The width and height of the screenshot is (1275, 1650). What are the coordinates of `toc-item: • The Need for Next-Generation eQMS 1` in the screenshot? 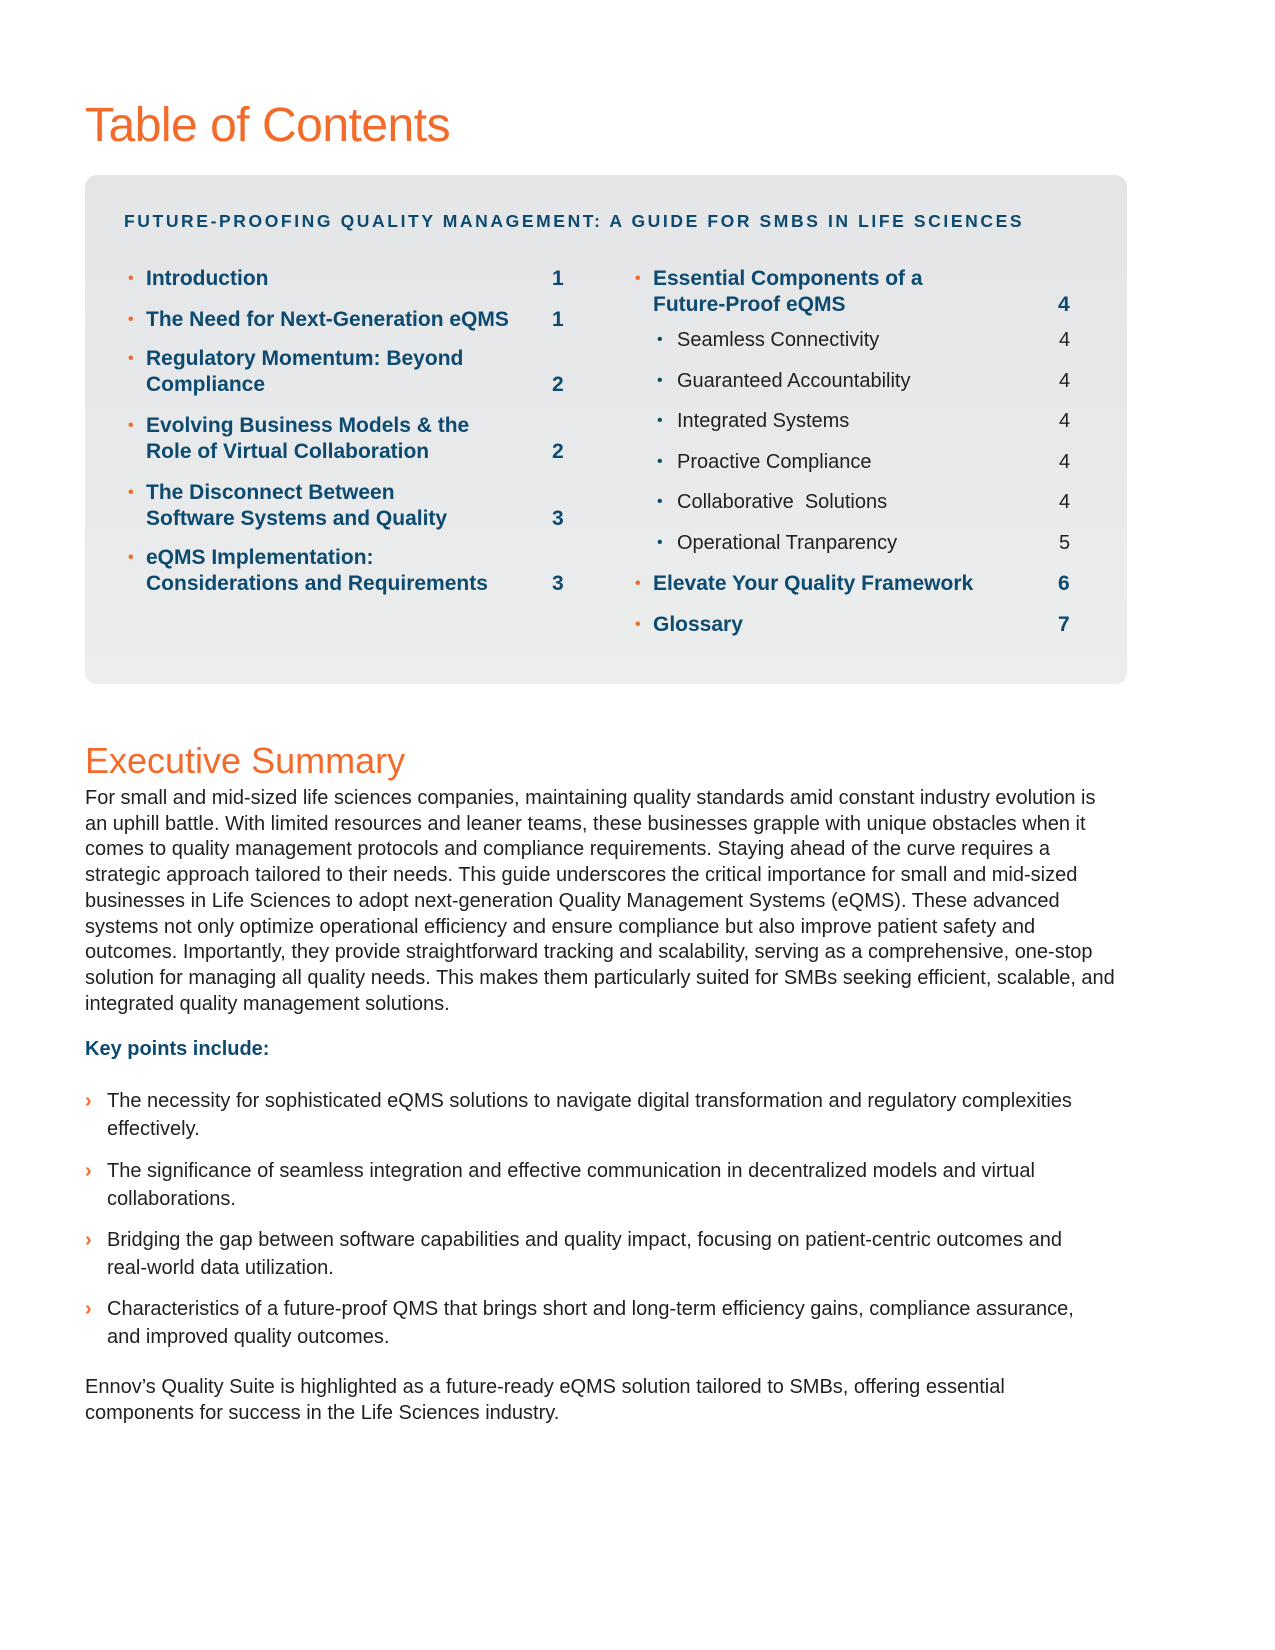 It's located at (347, 320).